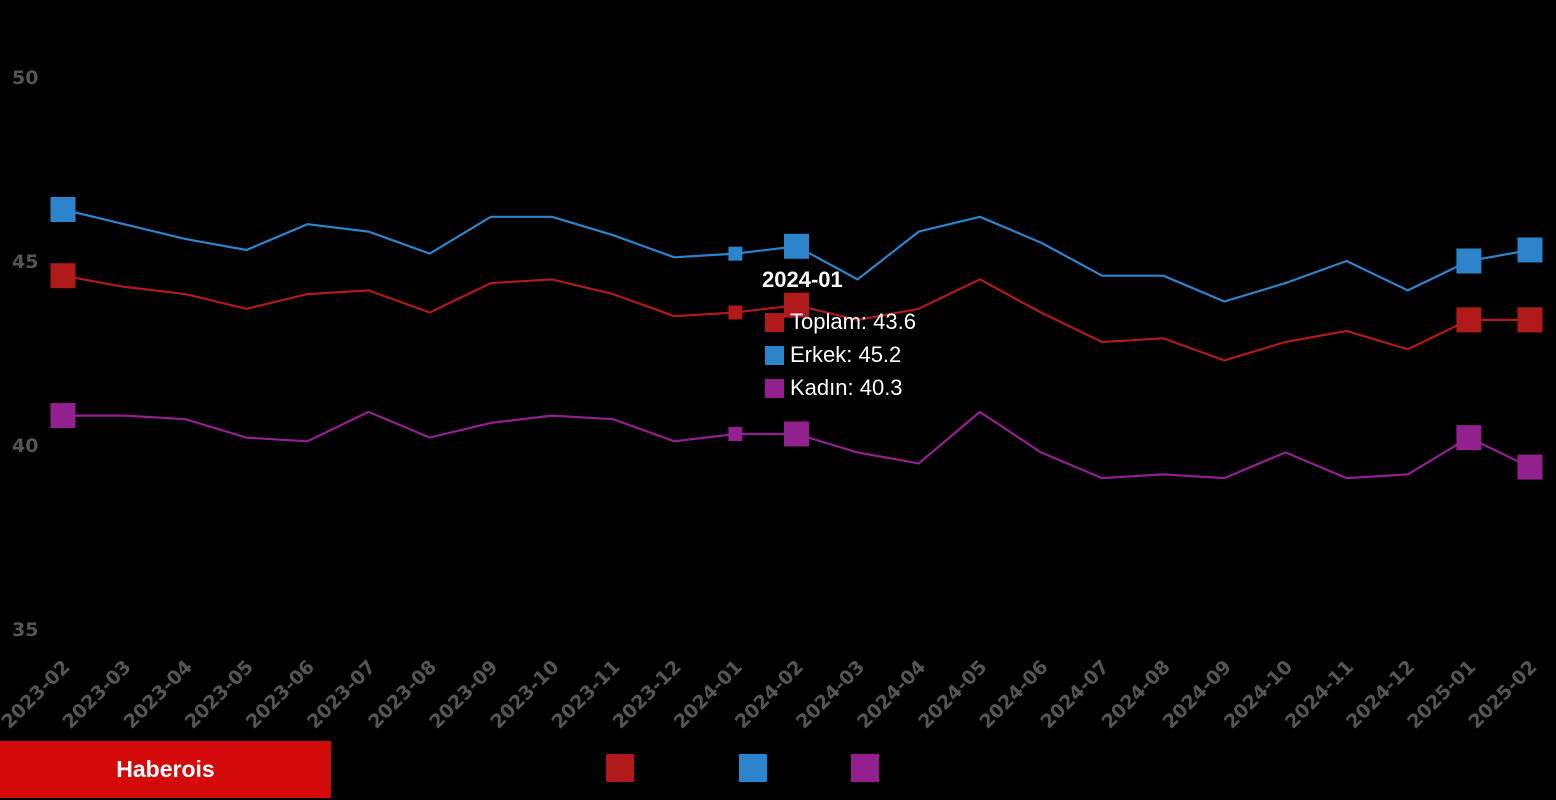 This screenshot has height=800, width=1556. Describe the element at coordinates (25, 262) in the screenshot. I see `y-tick-label: 45` at that location.